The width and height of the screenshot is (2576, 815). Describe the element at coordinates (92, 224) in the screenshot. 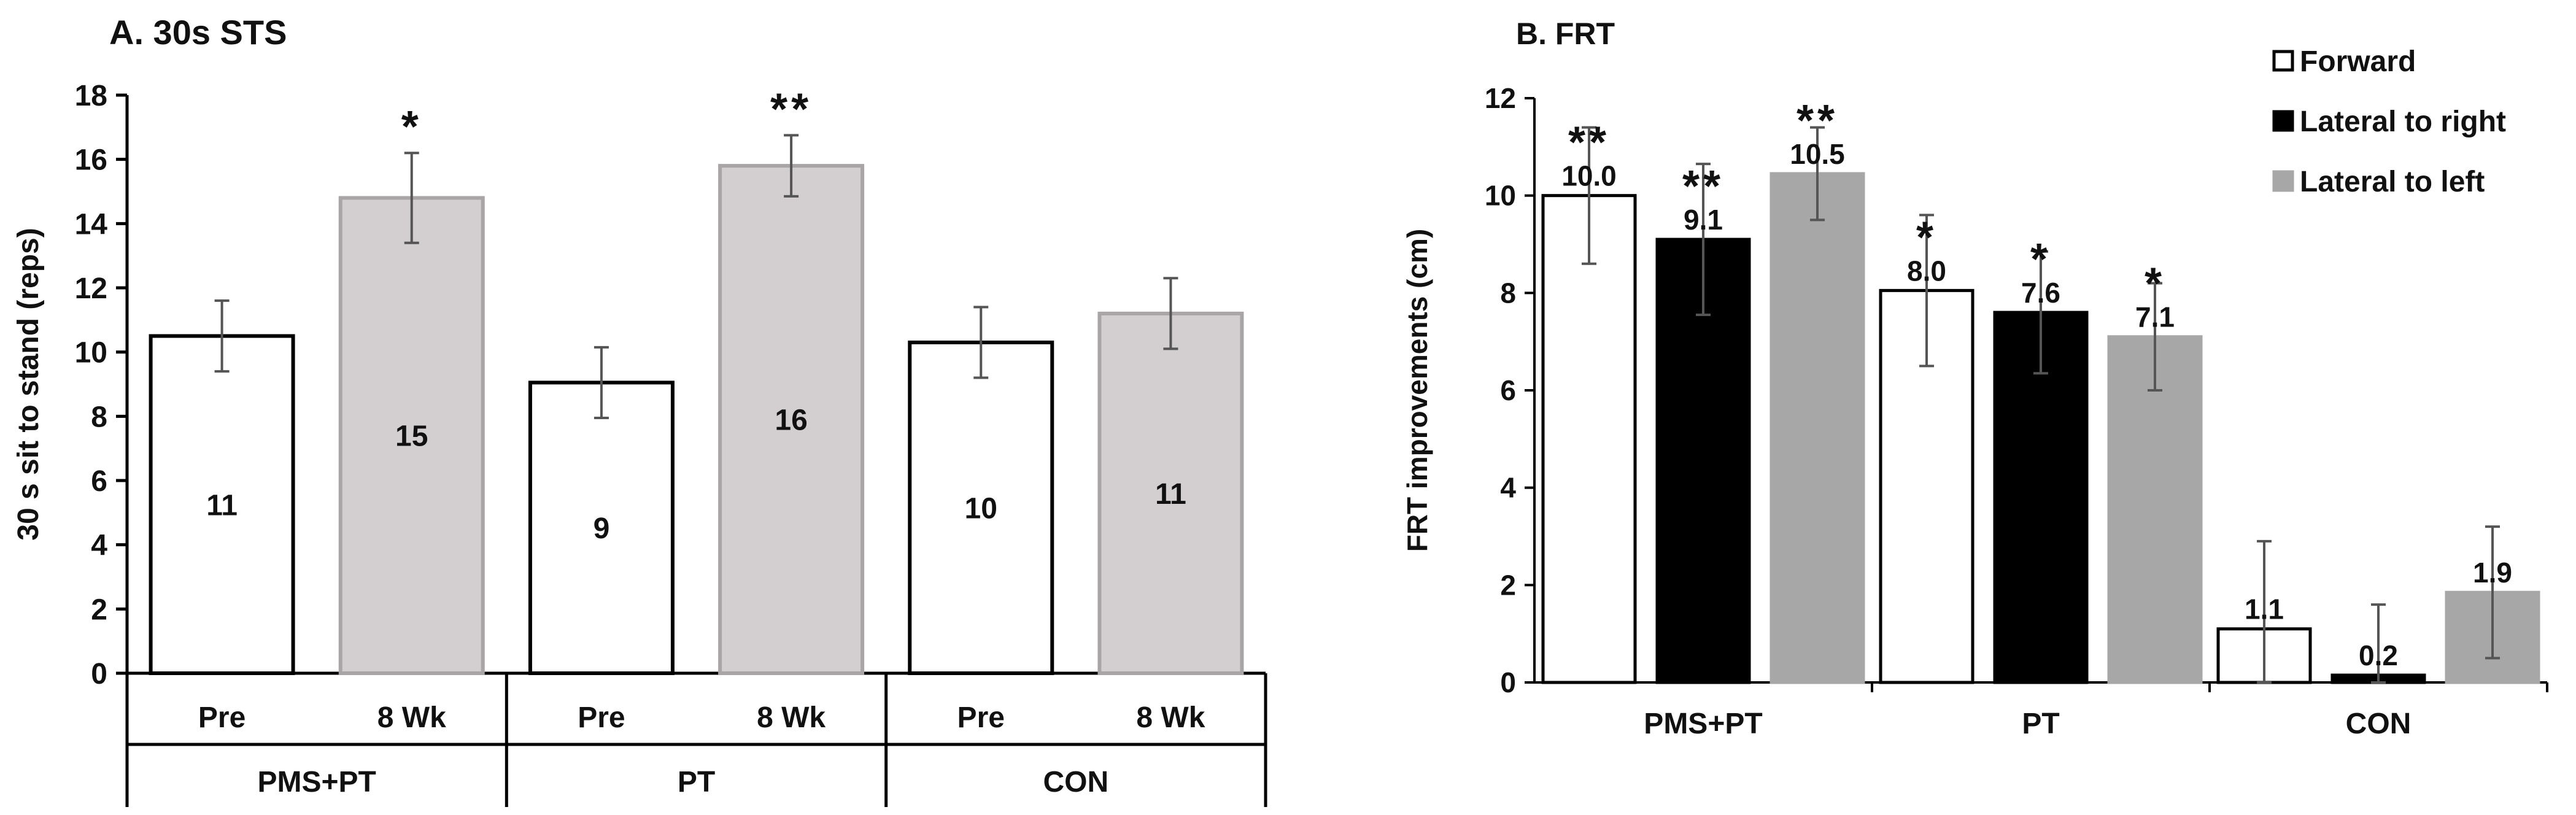

I see `y-tick-label: 14` at that location.